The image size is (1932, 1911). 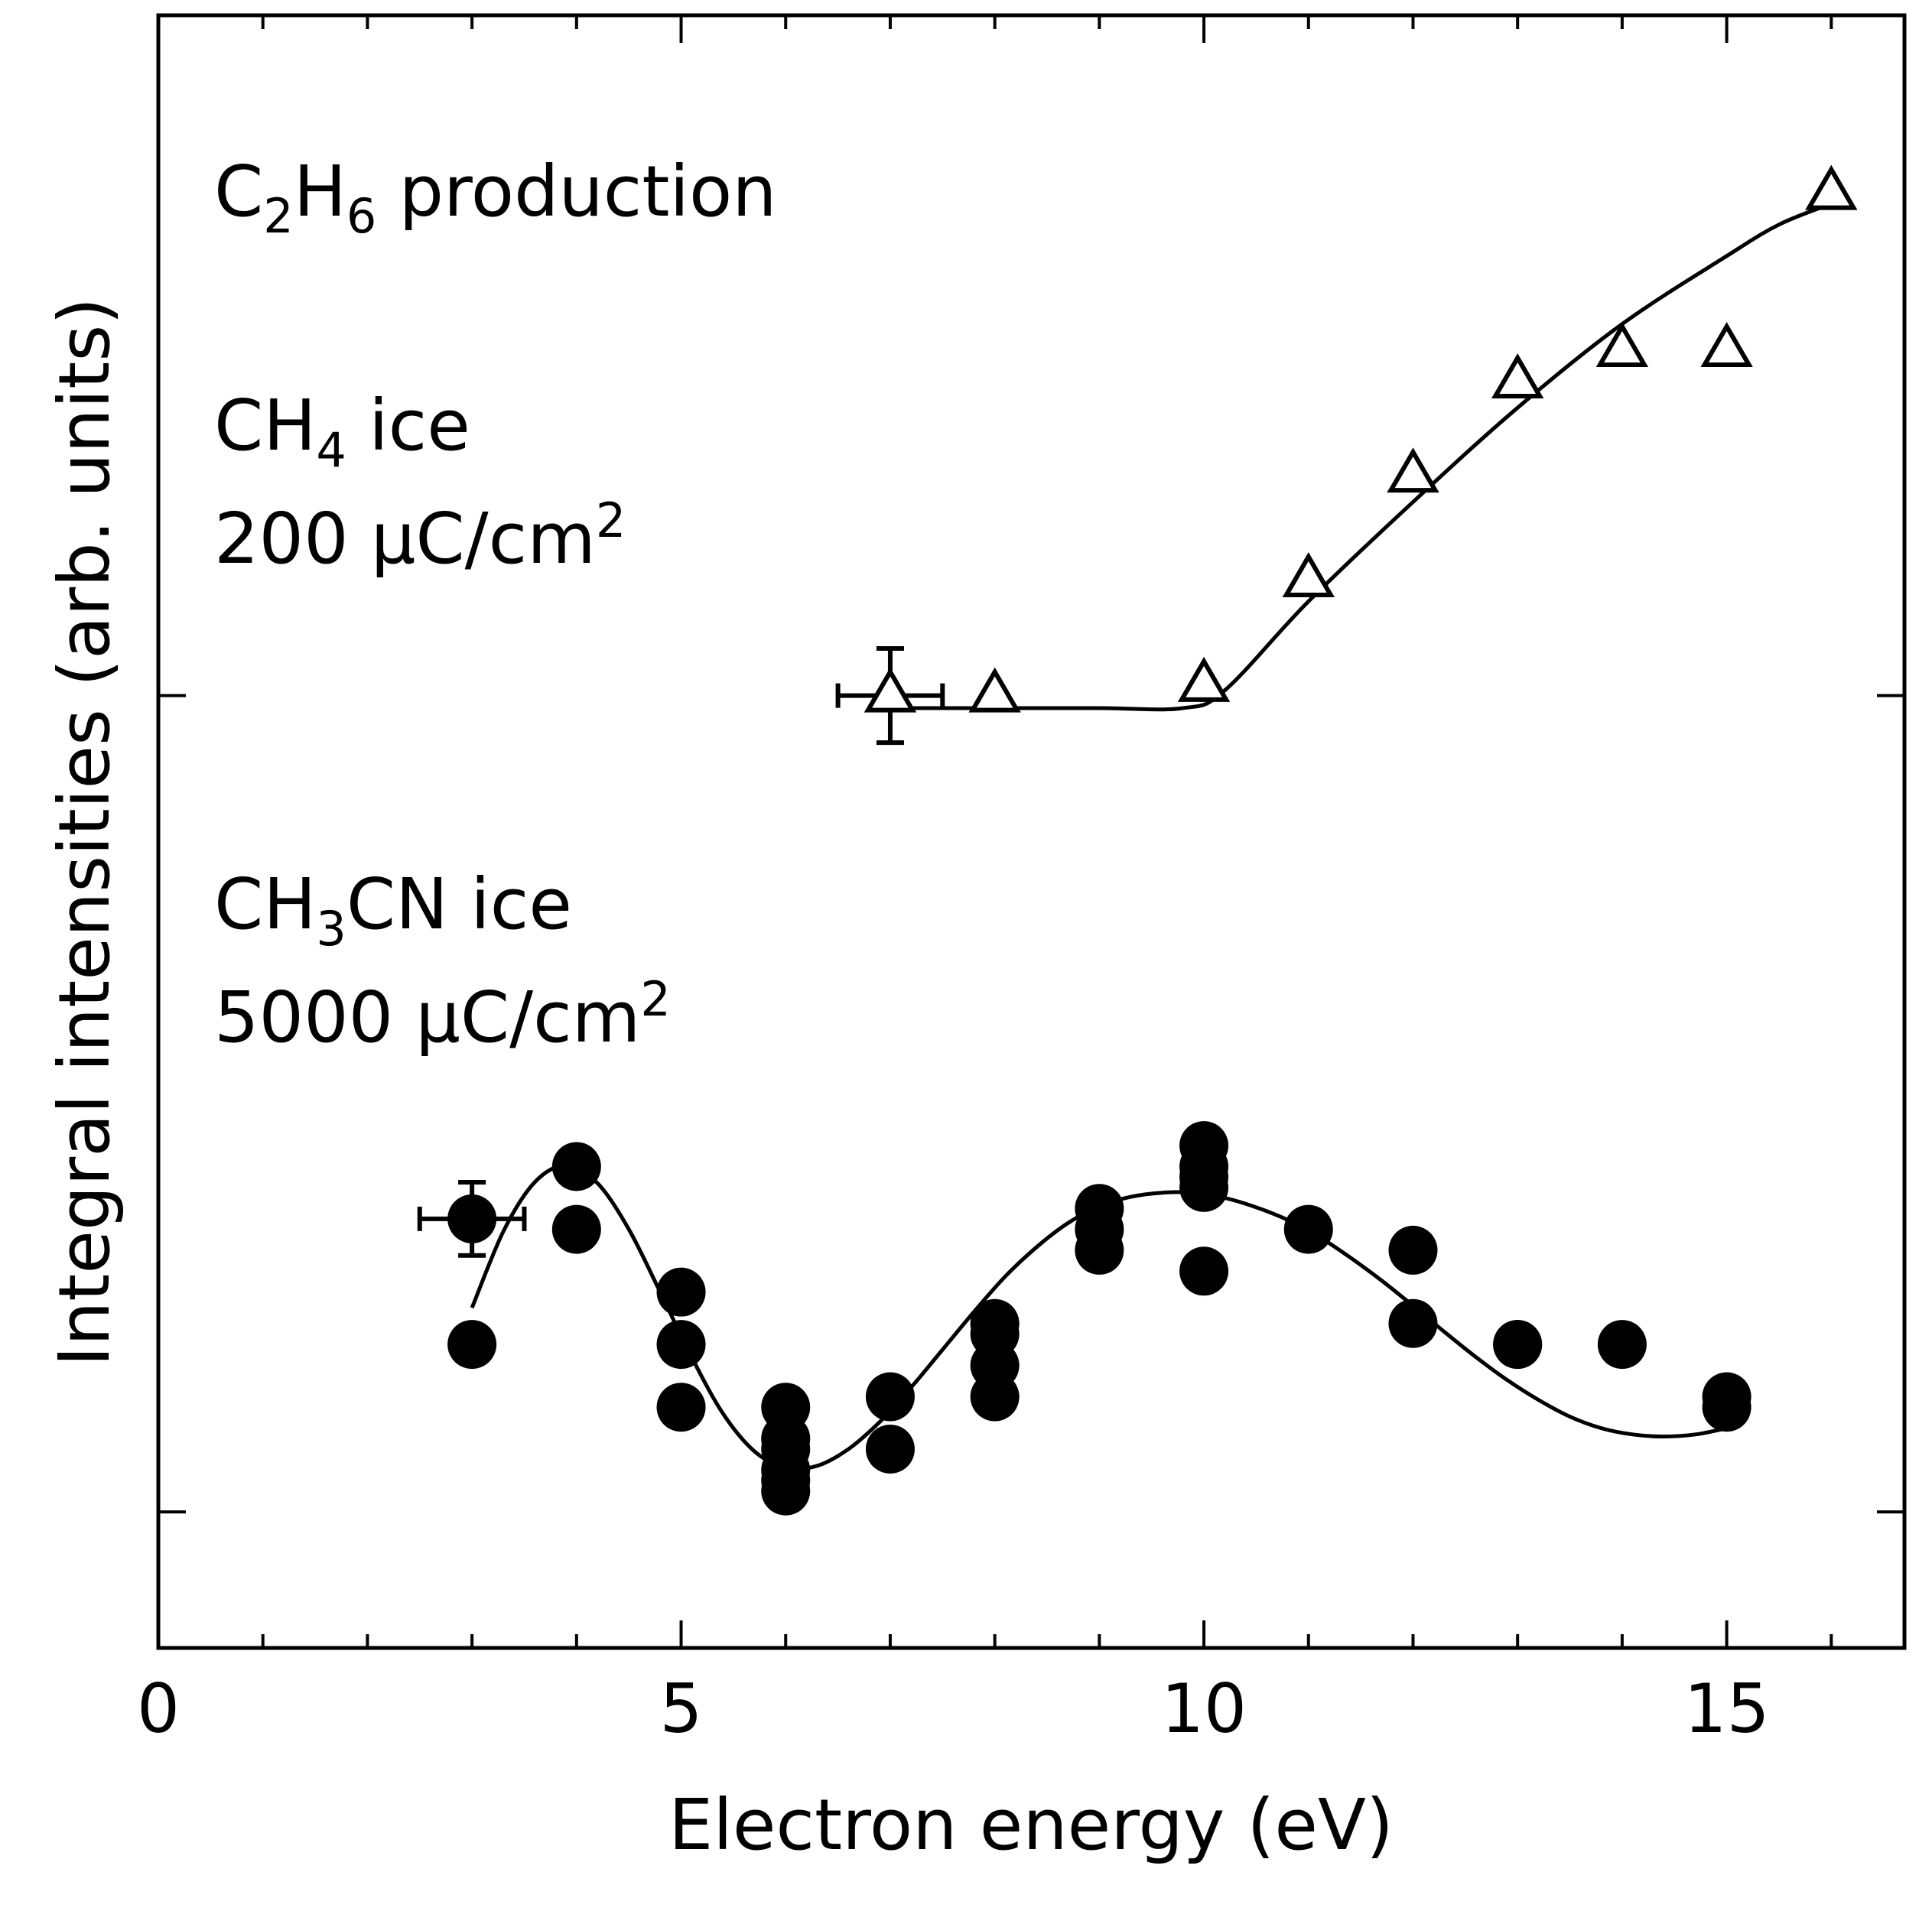 I want to click on fit-curve-ch4, so click(x=1361, y=456).